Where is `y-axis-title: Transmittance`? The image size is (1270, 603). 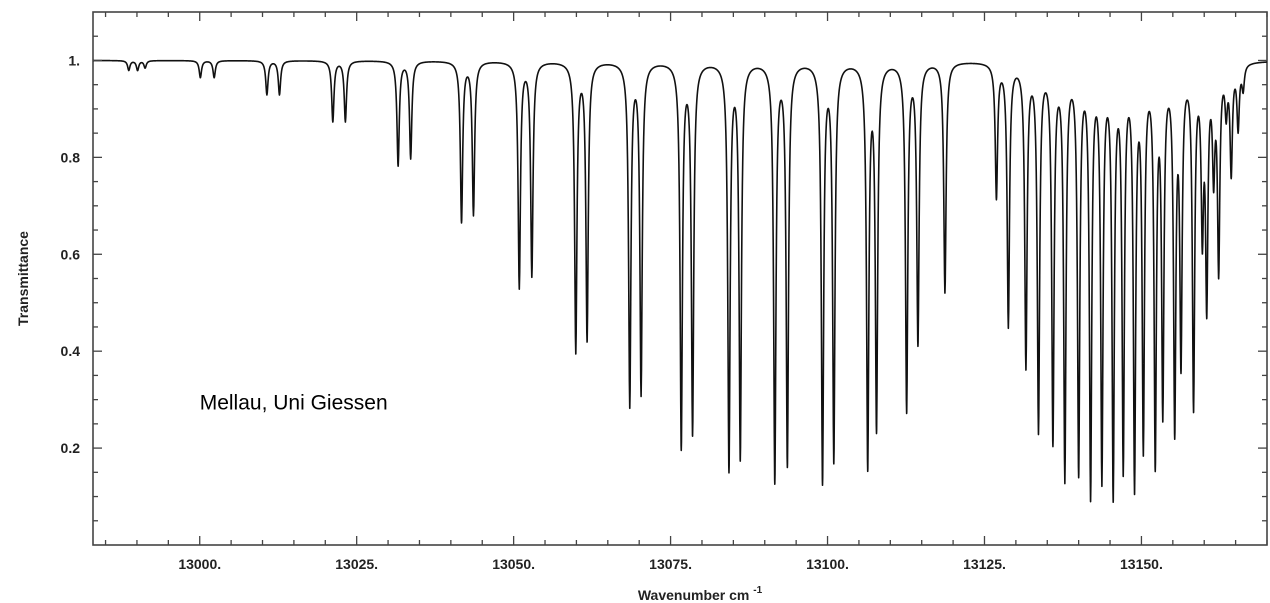 y-axis-title: Transmittance is located at coordinates (23, 278).